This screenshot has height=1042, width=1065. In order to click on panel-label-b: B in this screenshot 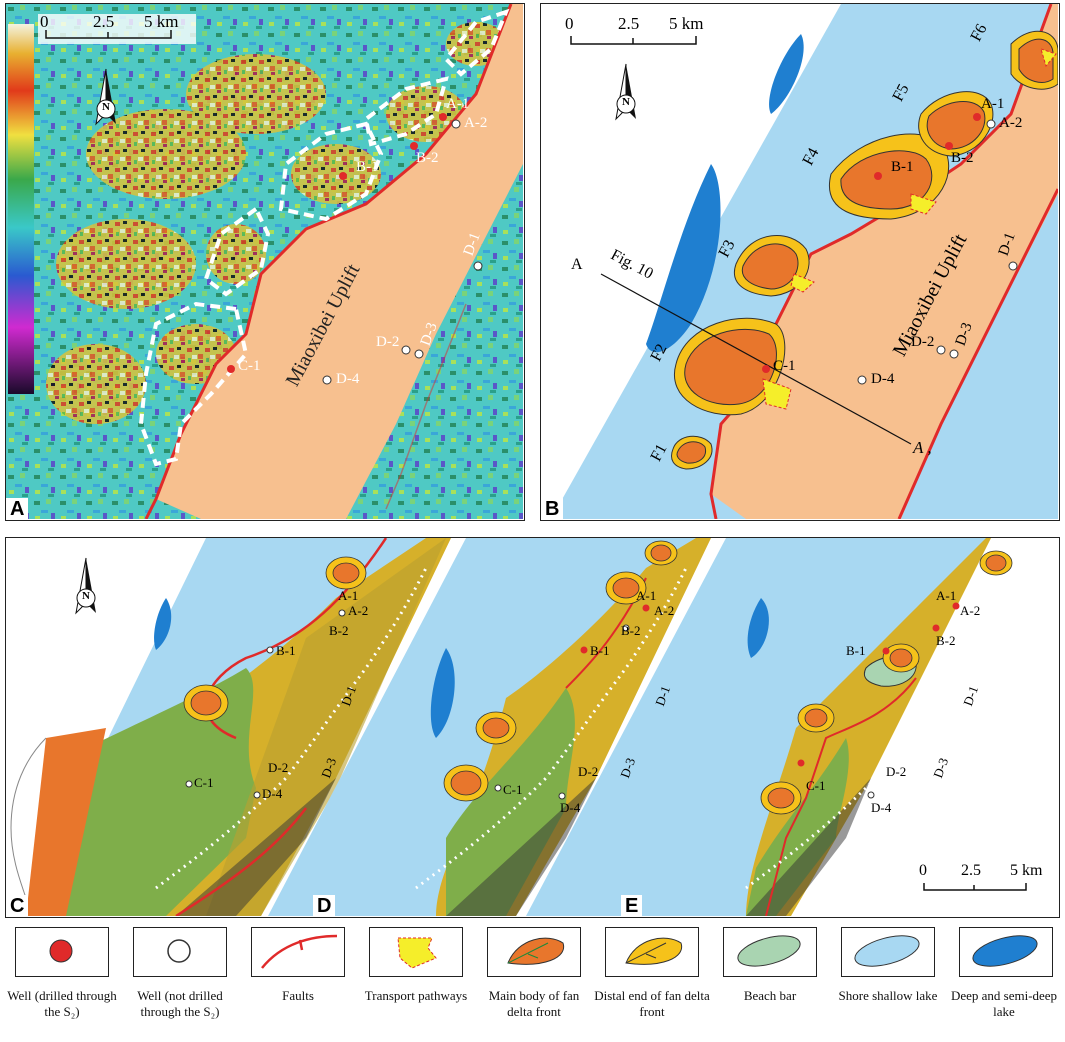, I will do `click(552, 509)`.